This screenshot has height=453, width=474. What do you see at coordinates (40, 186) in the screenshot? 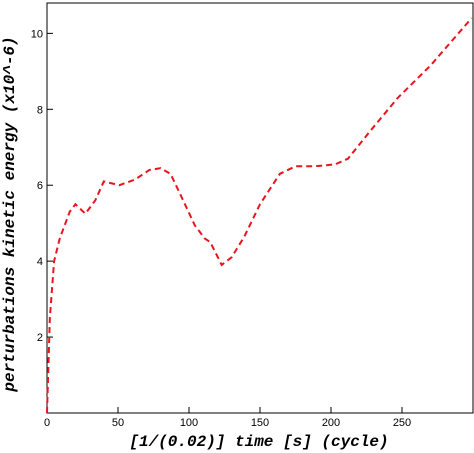
I see `y-tick-label: 6` at bounding box center [40, 186].